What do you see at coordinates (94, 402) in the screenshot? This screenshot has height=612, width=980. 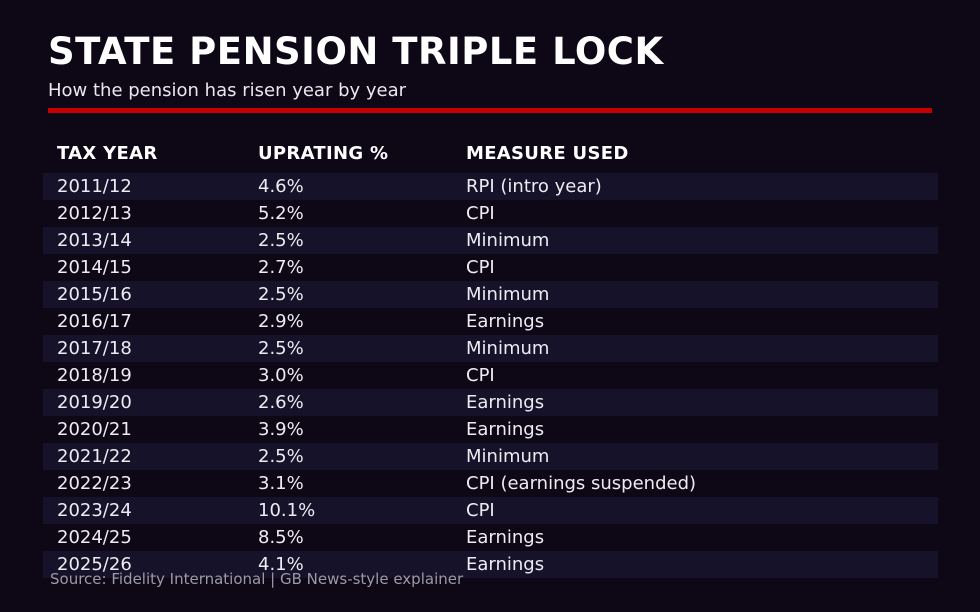 I see `tax-year-cell: 2019/20` at bounding box center [94, 402].